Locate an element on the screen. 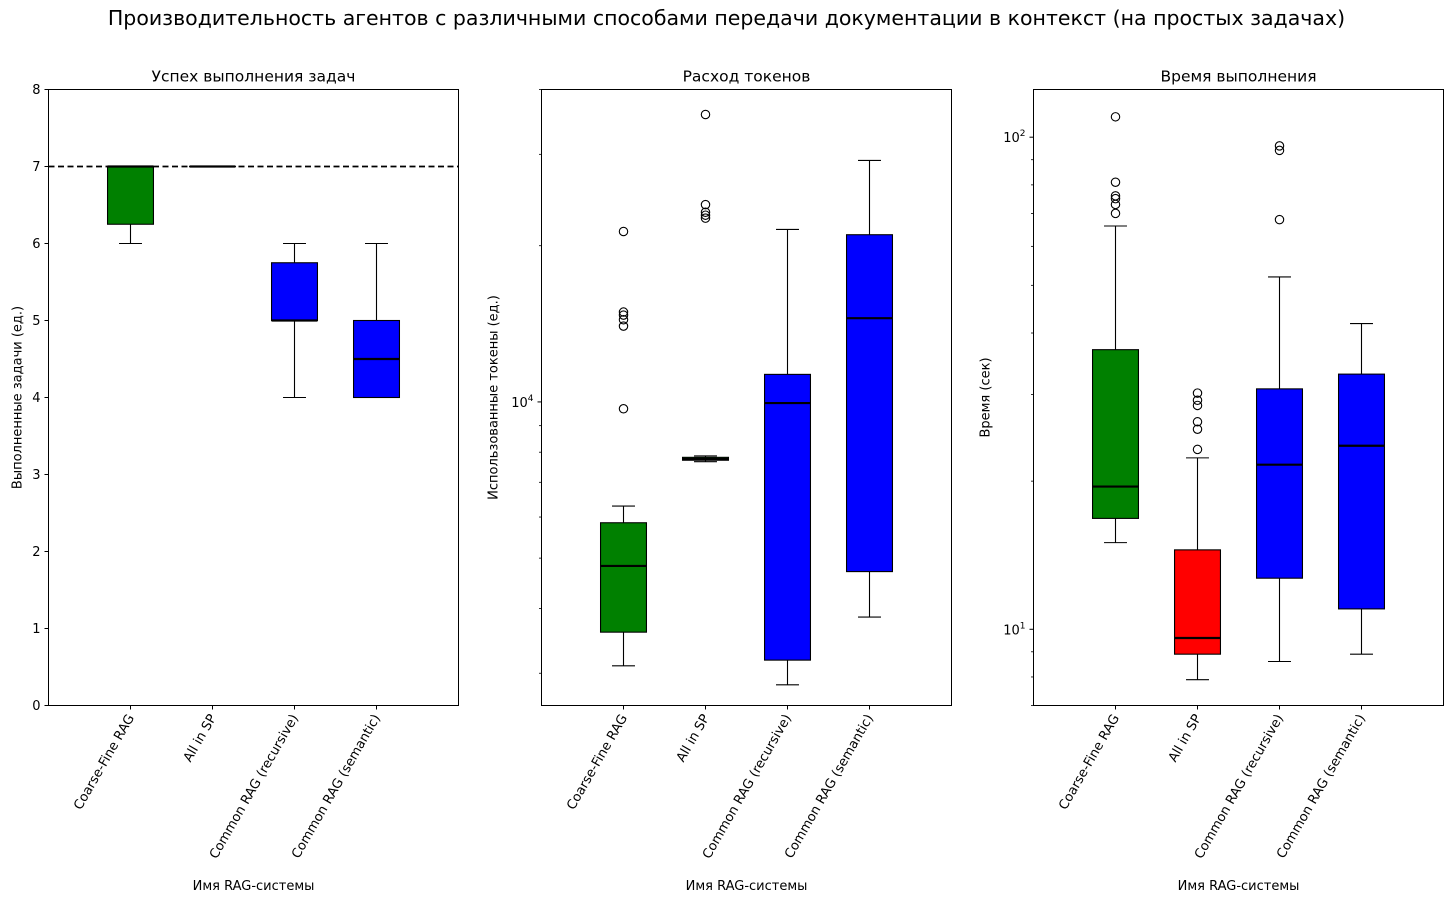  y-tick-label: 1 is located at coordinates (36, 629).